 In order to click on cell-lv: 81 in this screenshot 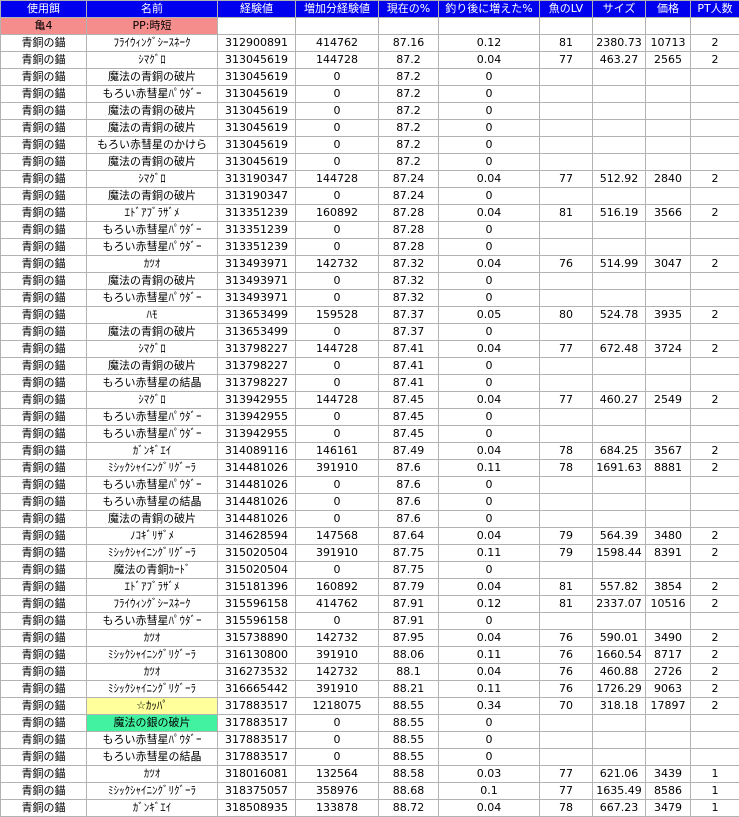, I will do `click(566, 213)`.